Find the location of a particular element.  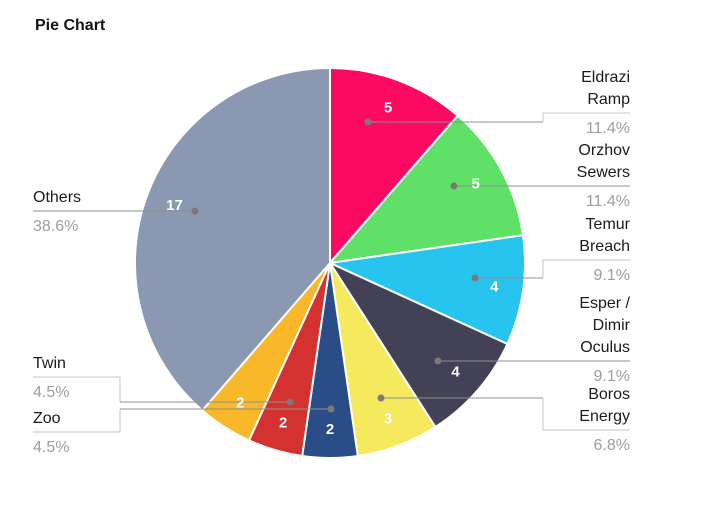

slice-label-temur-breach: Temur Breach is located at coordinates (604, 236).